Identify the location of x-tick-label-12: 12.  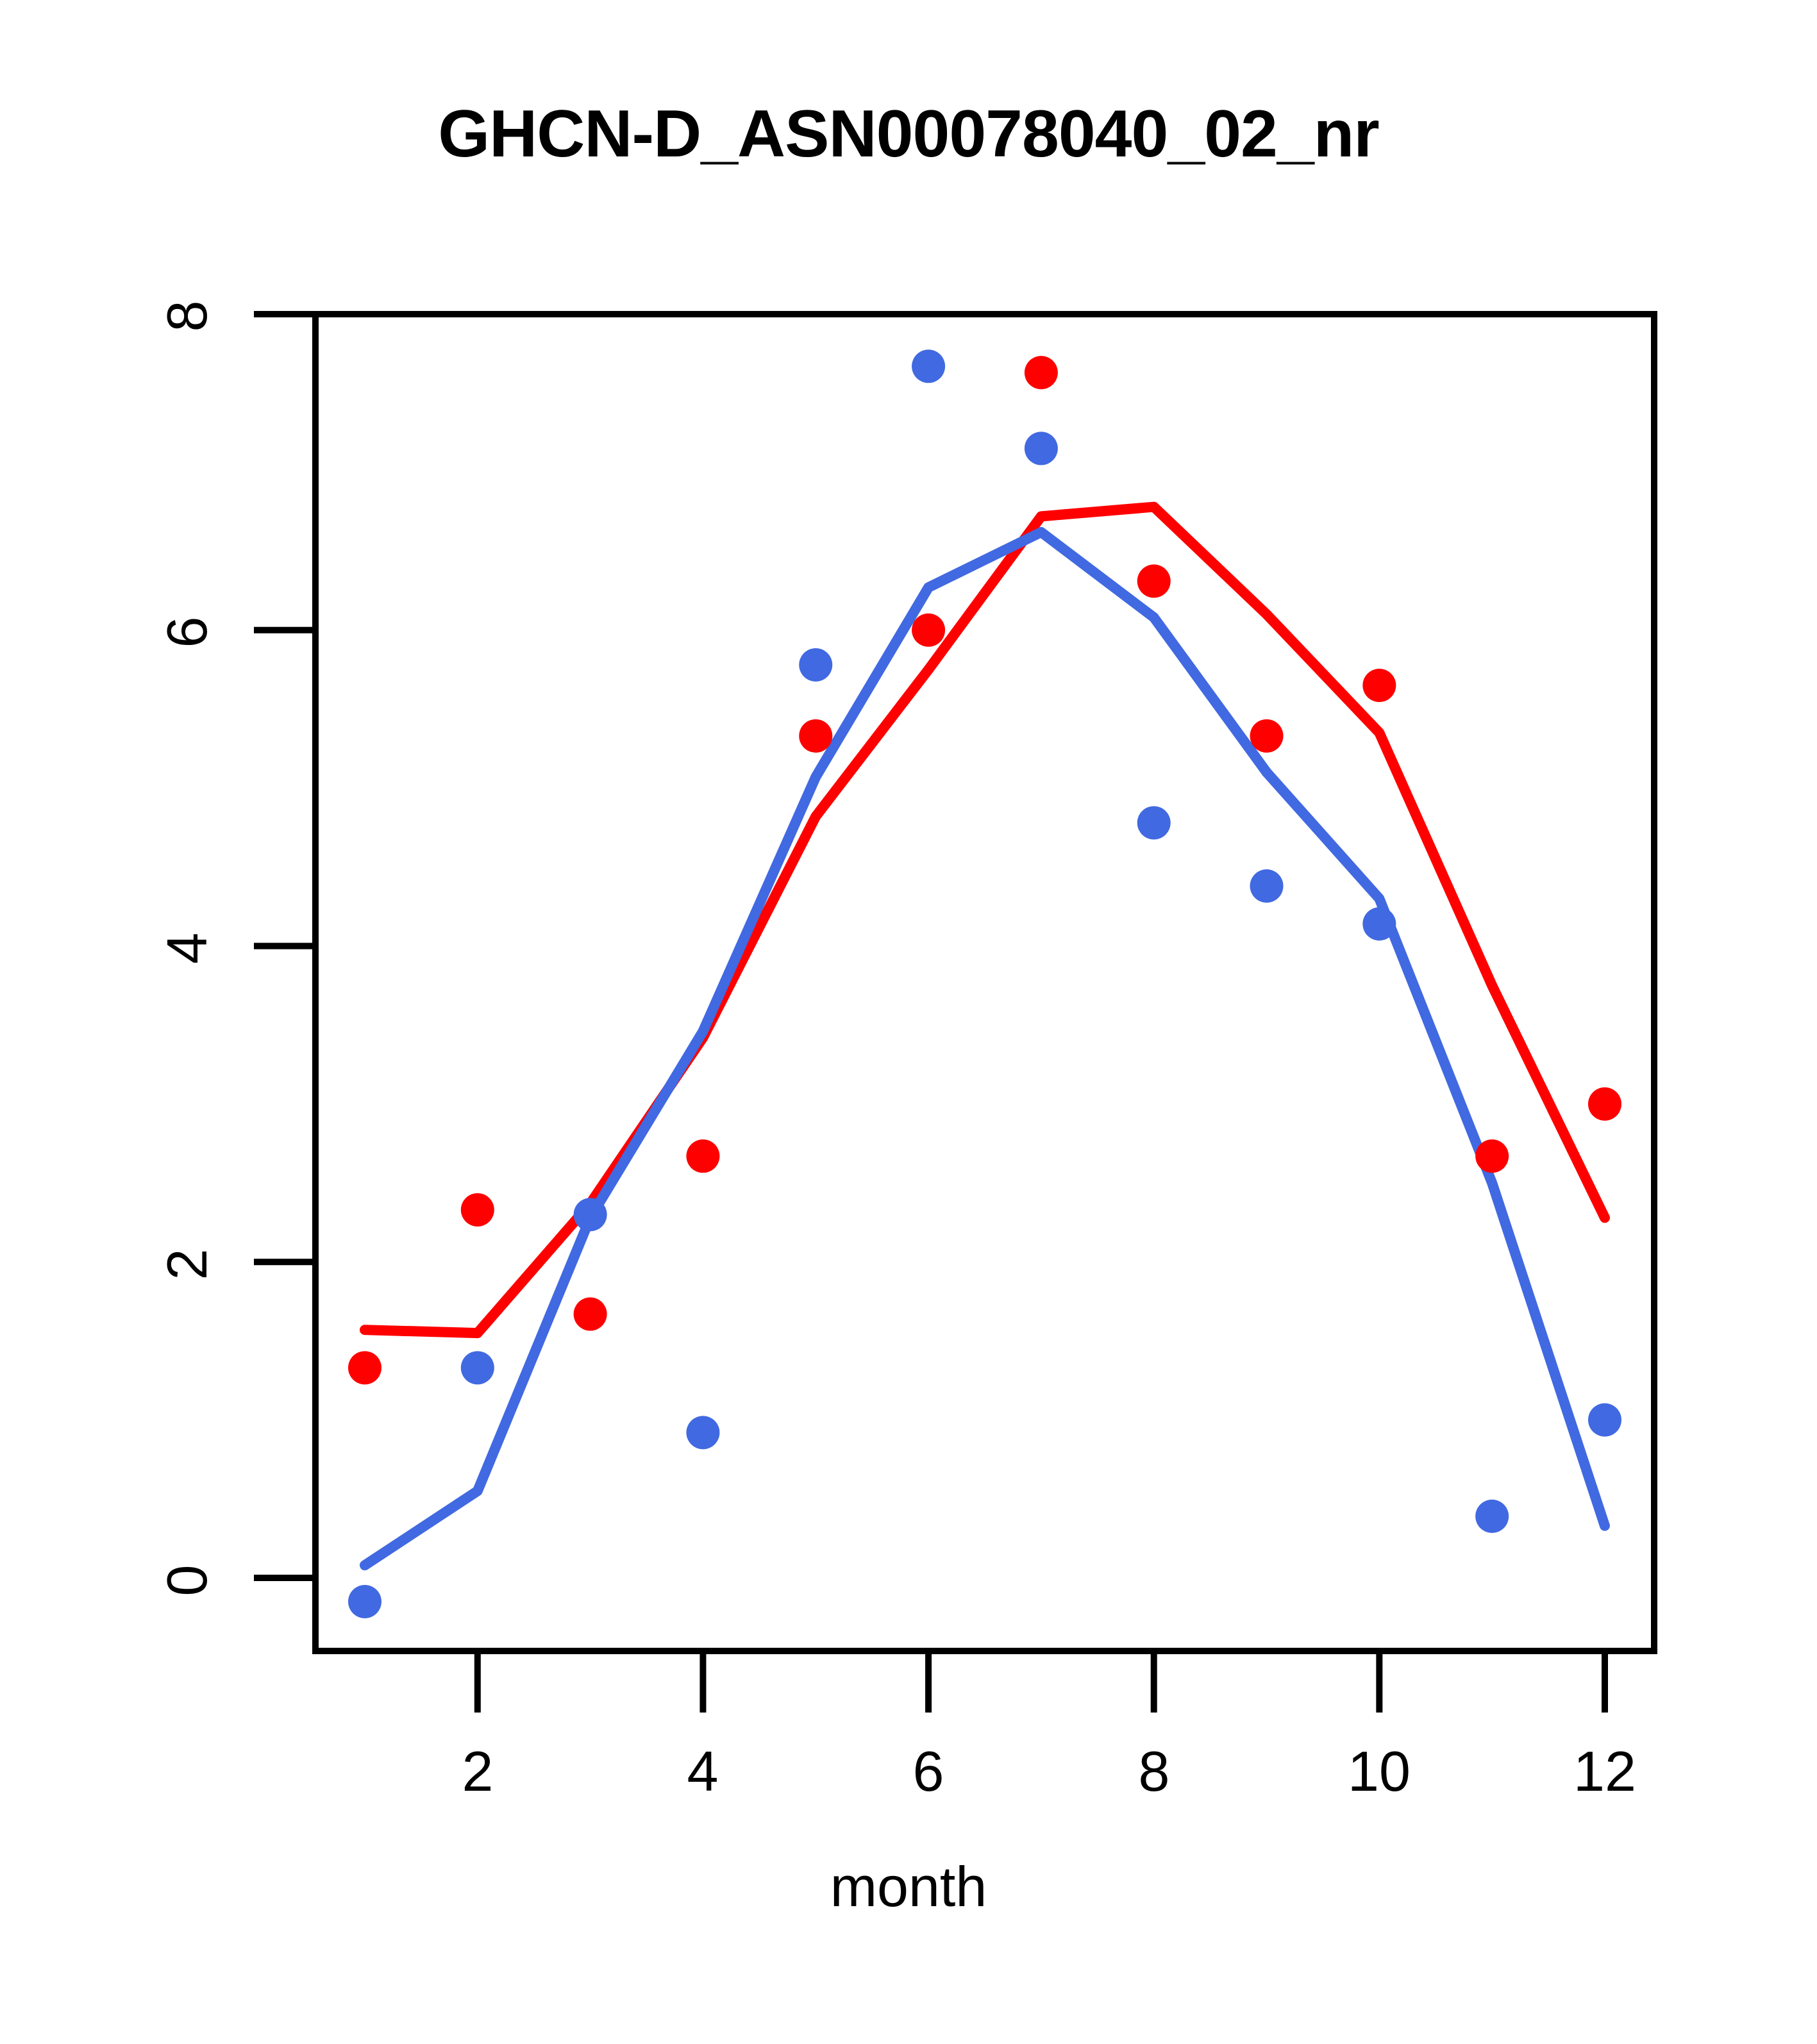
(1604, 1771).